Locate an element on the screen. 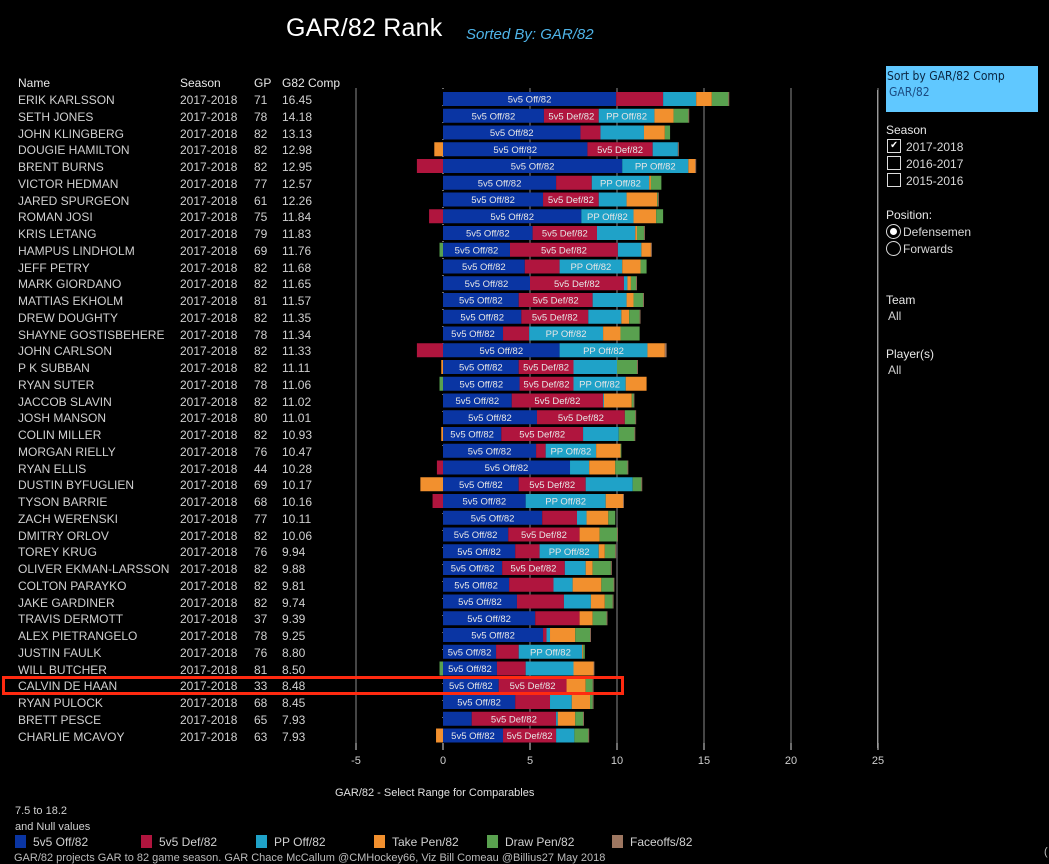  table-row: KRIS LETANG 2017-2018 79 11.83 is located at coordinates (172, 234).